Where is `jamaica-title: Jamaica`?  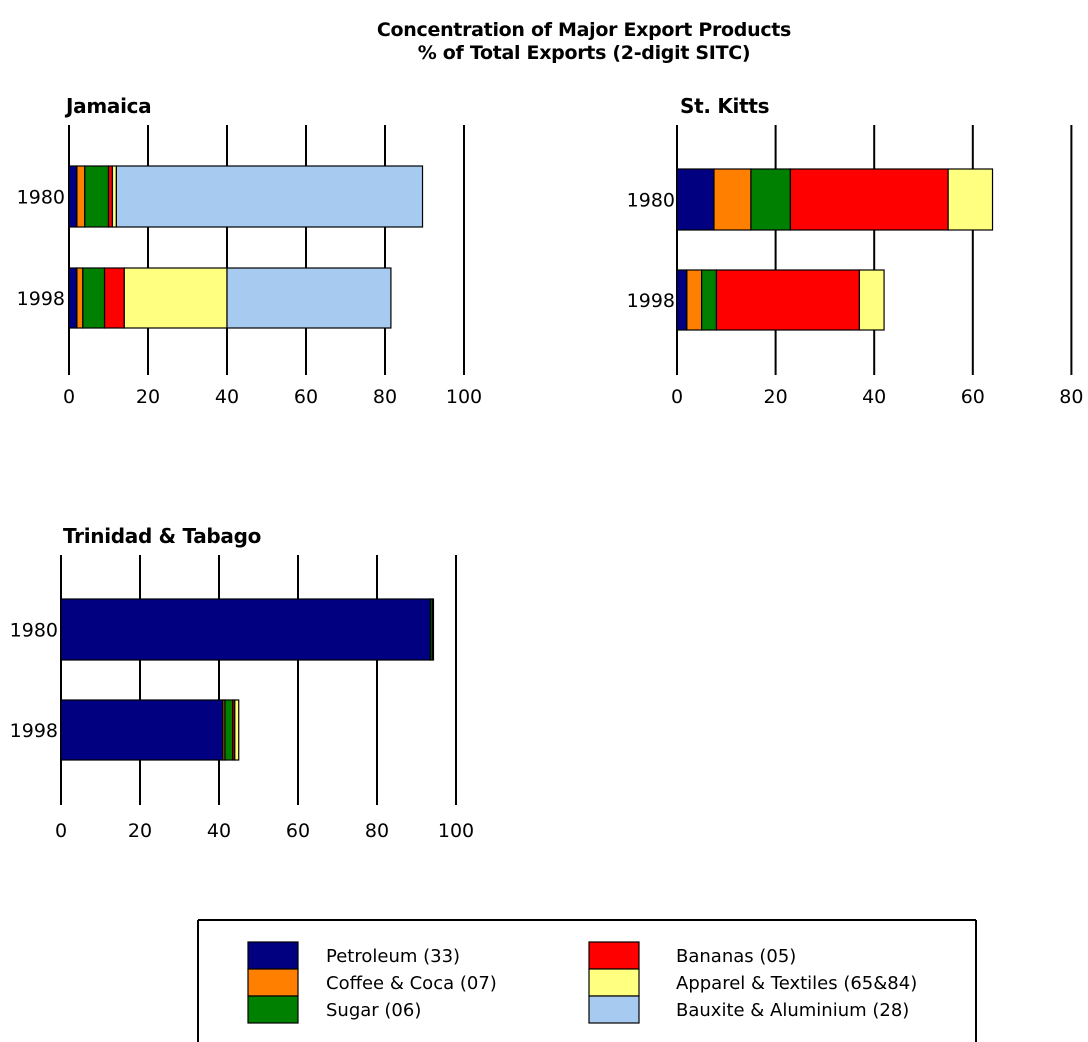 jamaica-title: Jamaica is located at coordinates (107, 106).